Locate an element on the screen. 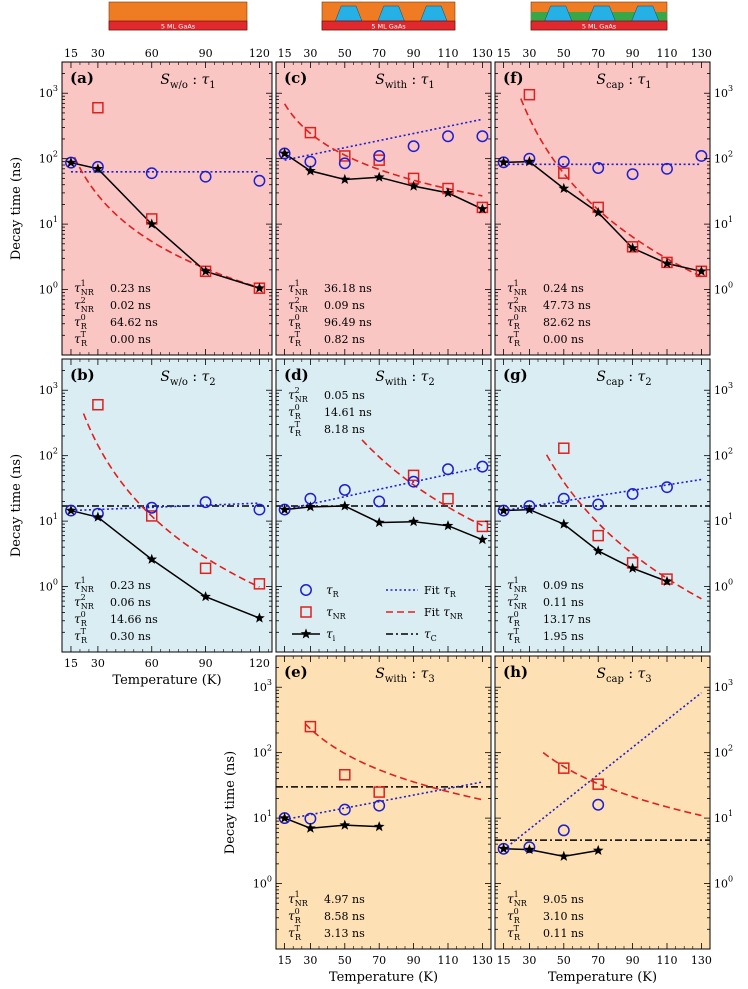 This screenshot has height=989, width=748. x-tick-label: 60 is located at coordinates (152, 53).